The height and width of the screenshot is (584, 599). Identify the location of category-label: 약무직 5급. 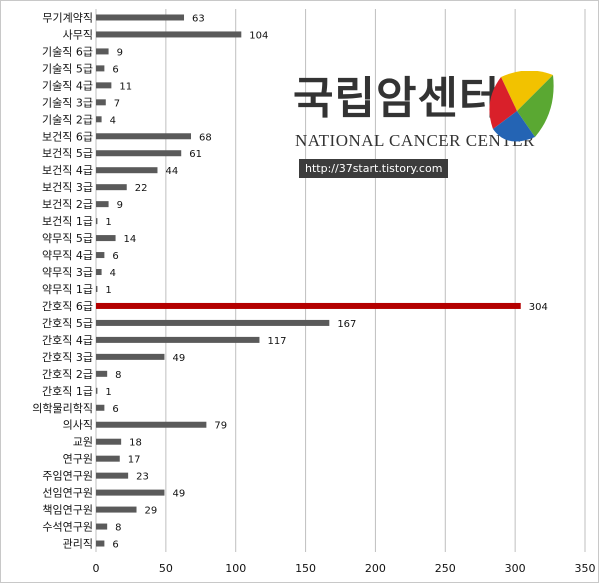
(67, 238).